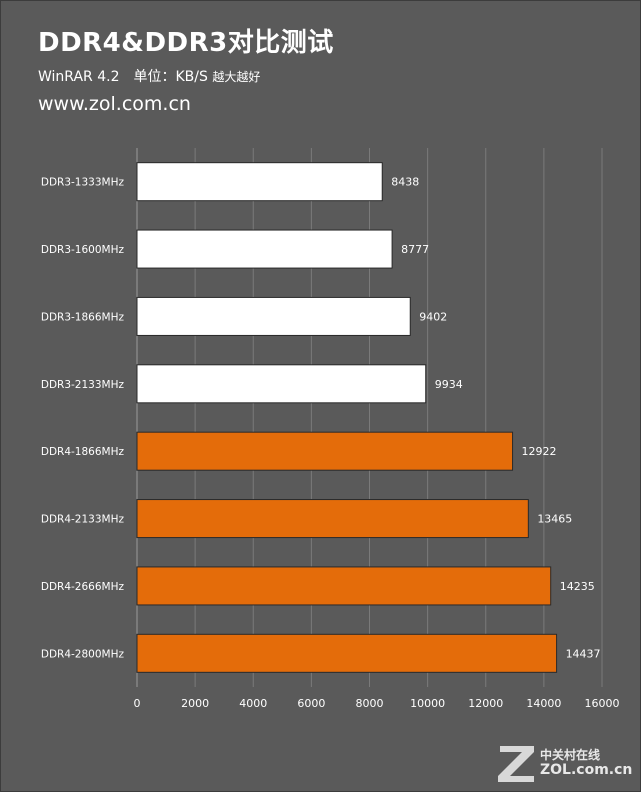 This screenshot has width=641, height=792. Describe the element at coordinates (170, 77) in the screenshot. I see `subtitle-unit: 单位：KB/S` at that location.